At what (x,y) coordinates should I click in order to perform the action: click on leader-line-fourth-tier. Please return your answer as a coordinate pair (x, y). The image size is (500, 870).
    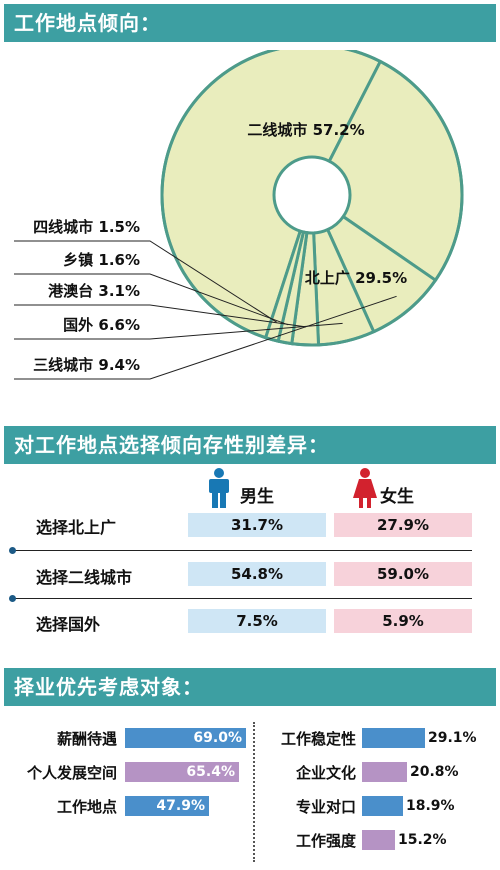
    Looking at the image, I should click on (145, 281).